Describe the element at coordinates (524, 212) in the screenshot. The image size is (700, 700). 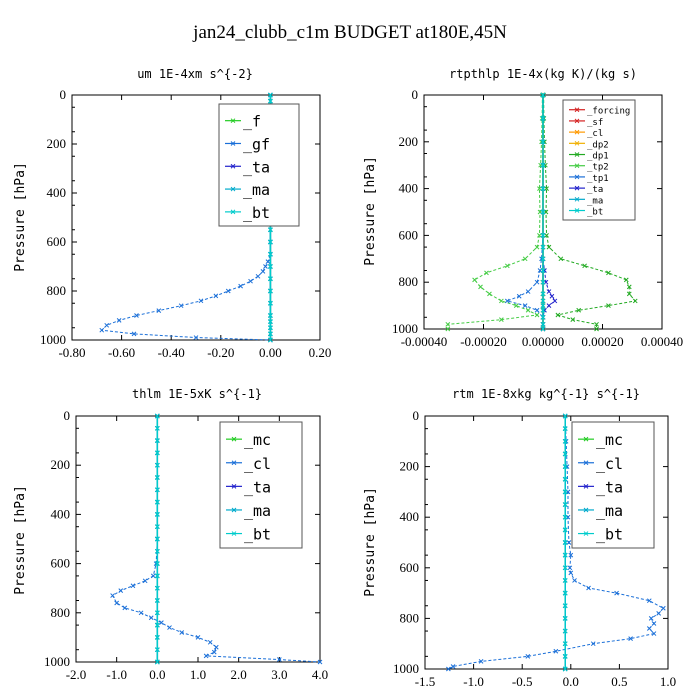
I see `series-line-tp1` at that location.